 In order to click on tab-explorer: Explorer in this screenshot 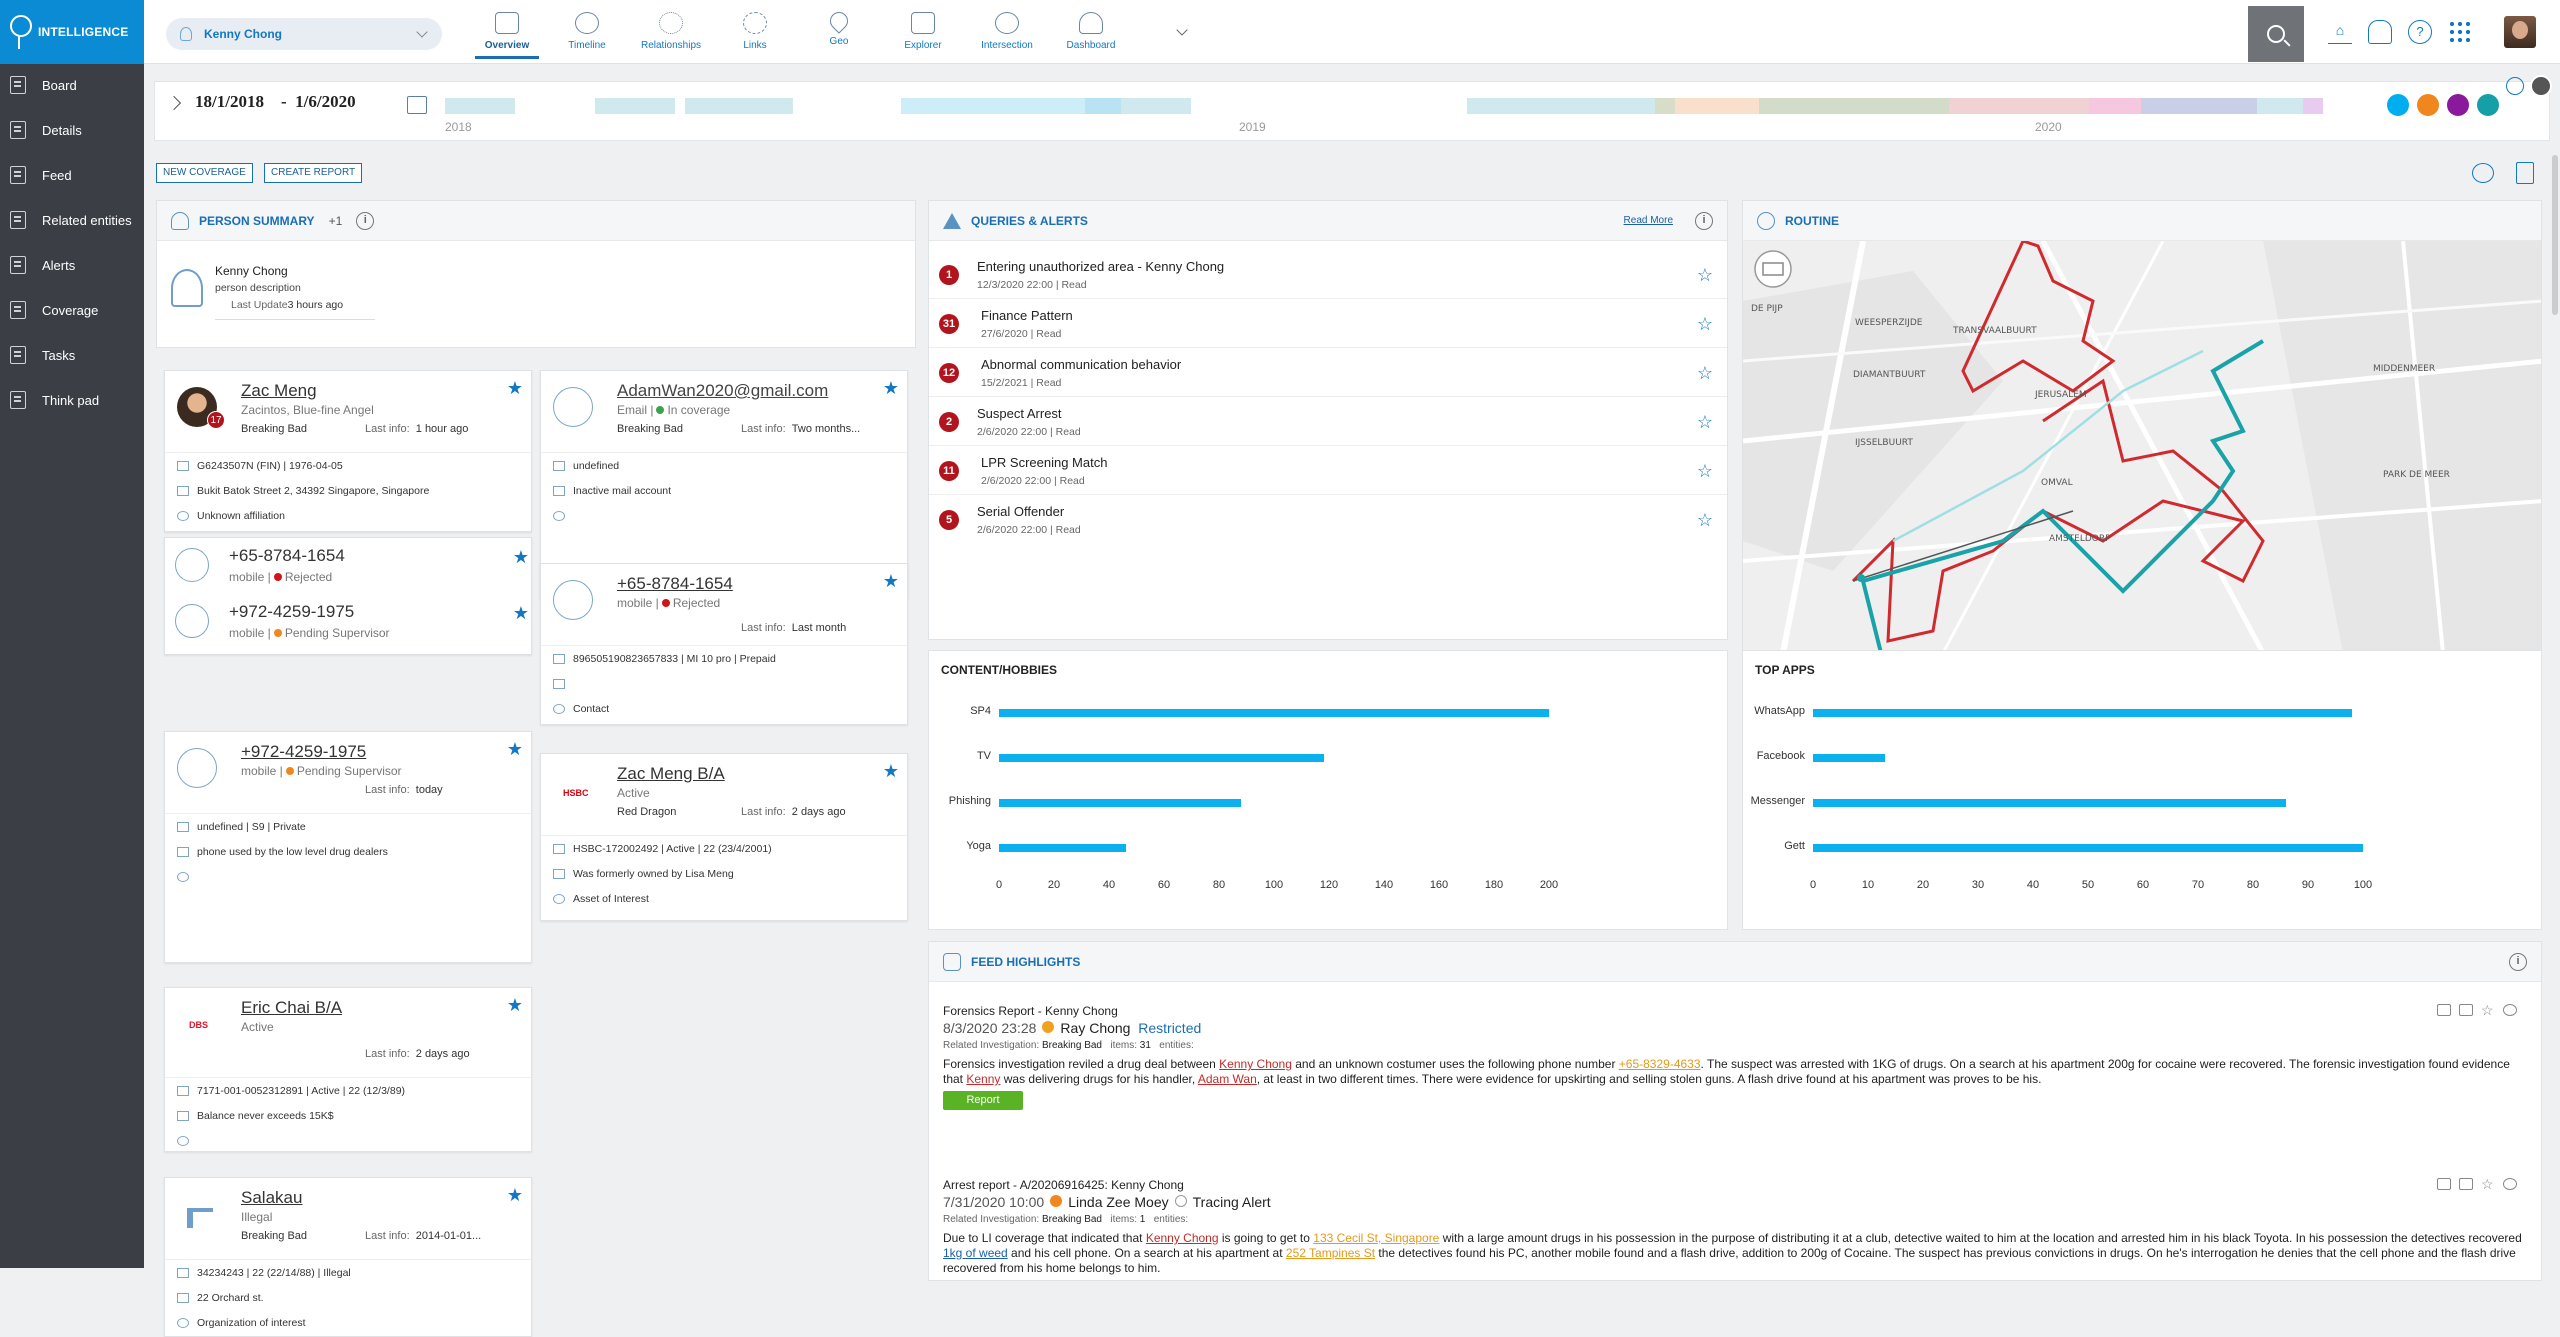, I will do `click(923, 31)`.